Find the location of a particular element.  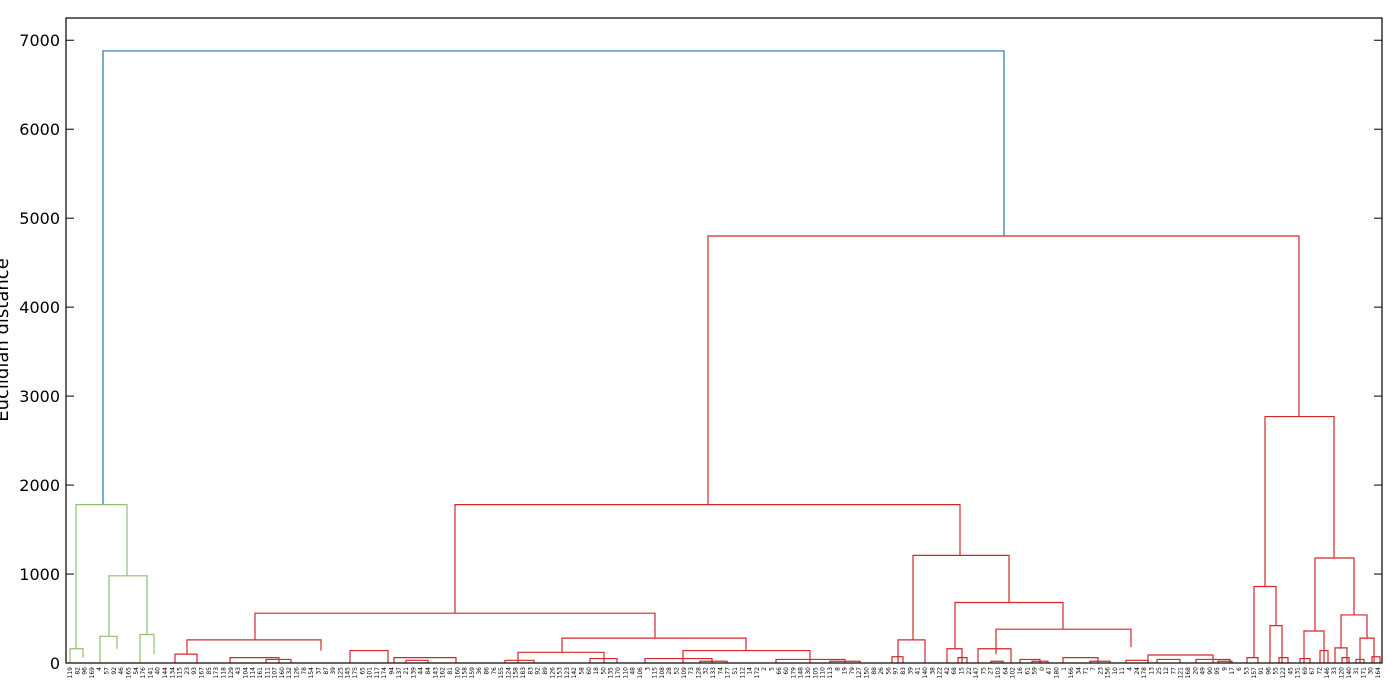

leaf-label: 142 is located at coordinates (574, 673).